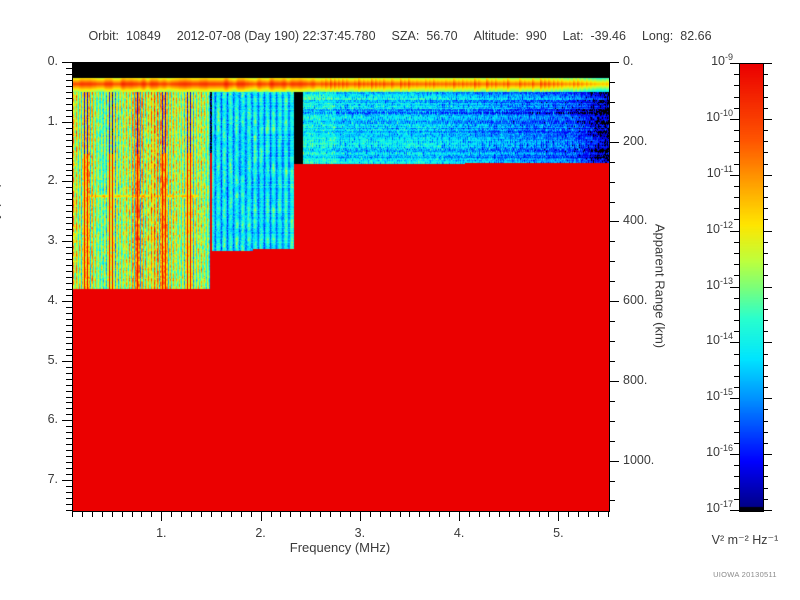 This screenshot has height=600, width=800. Describe the element at coordinates (52, 120) in the screenshot. I see `time-delay-tick-label: 1.` at that location.